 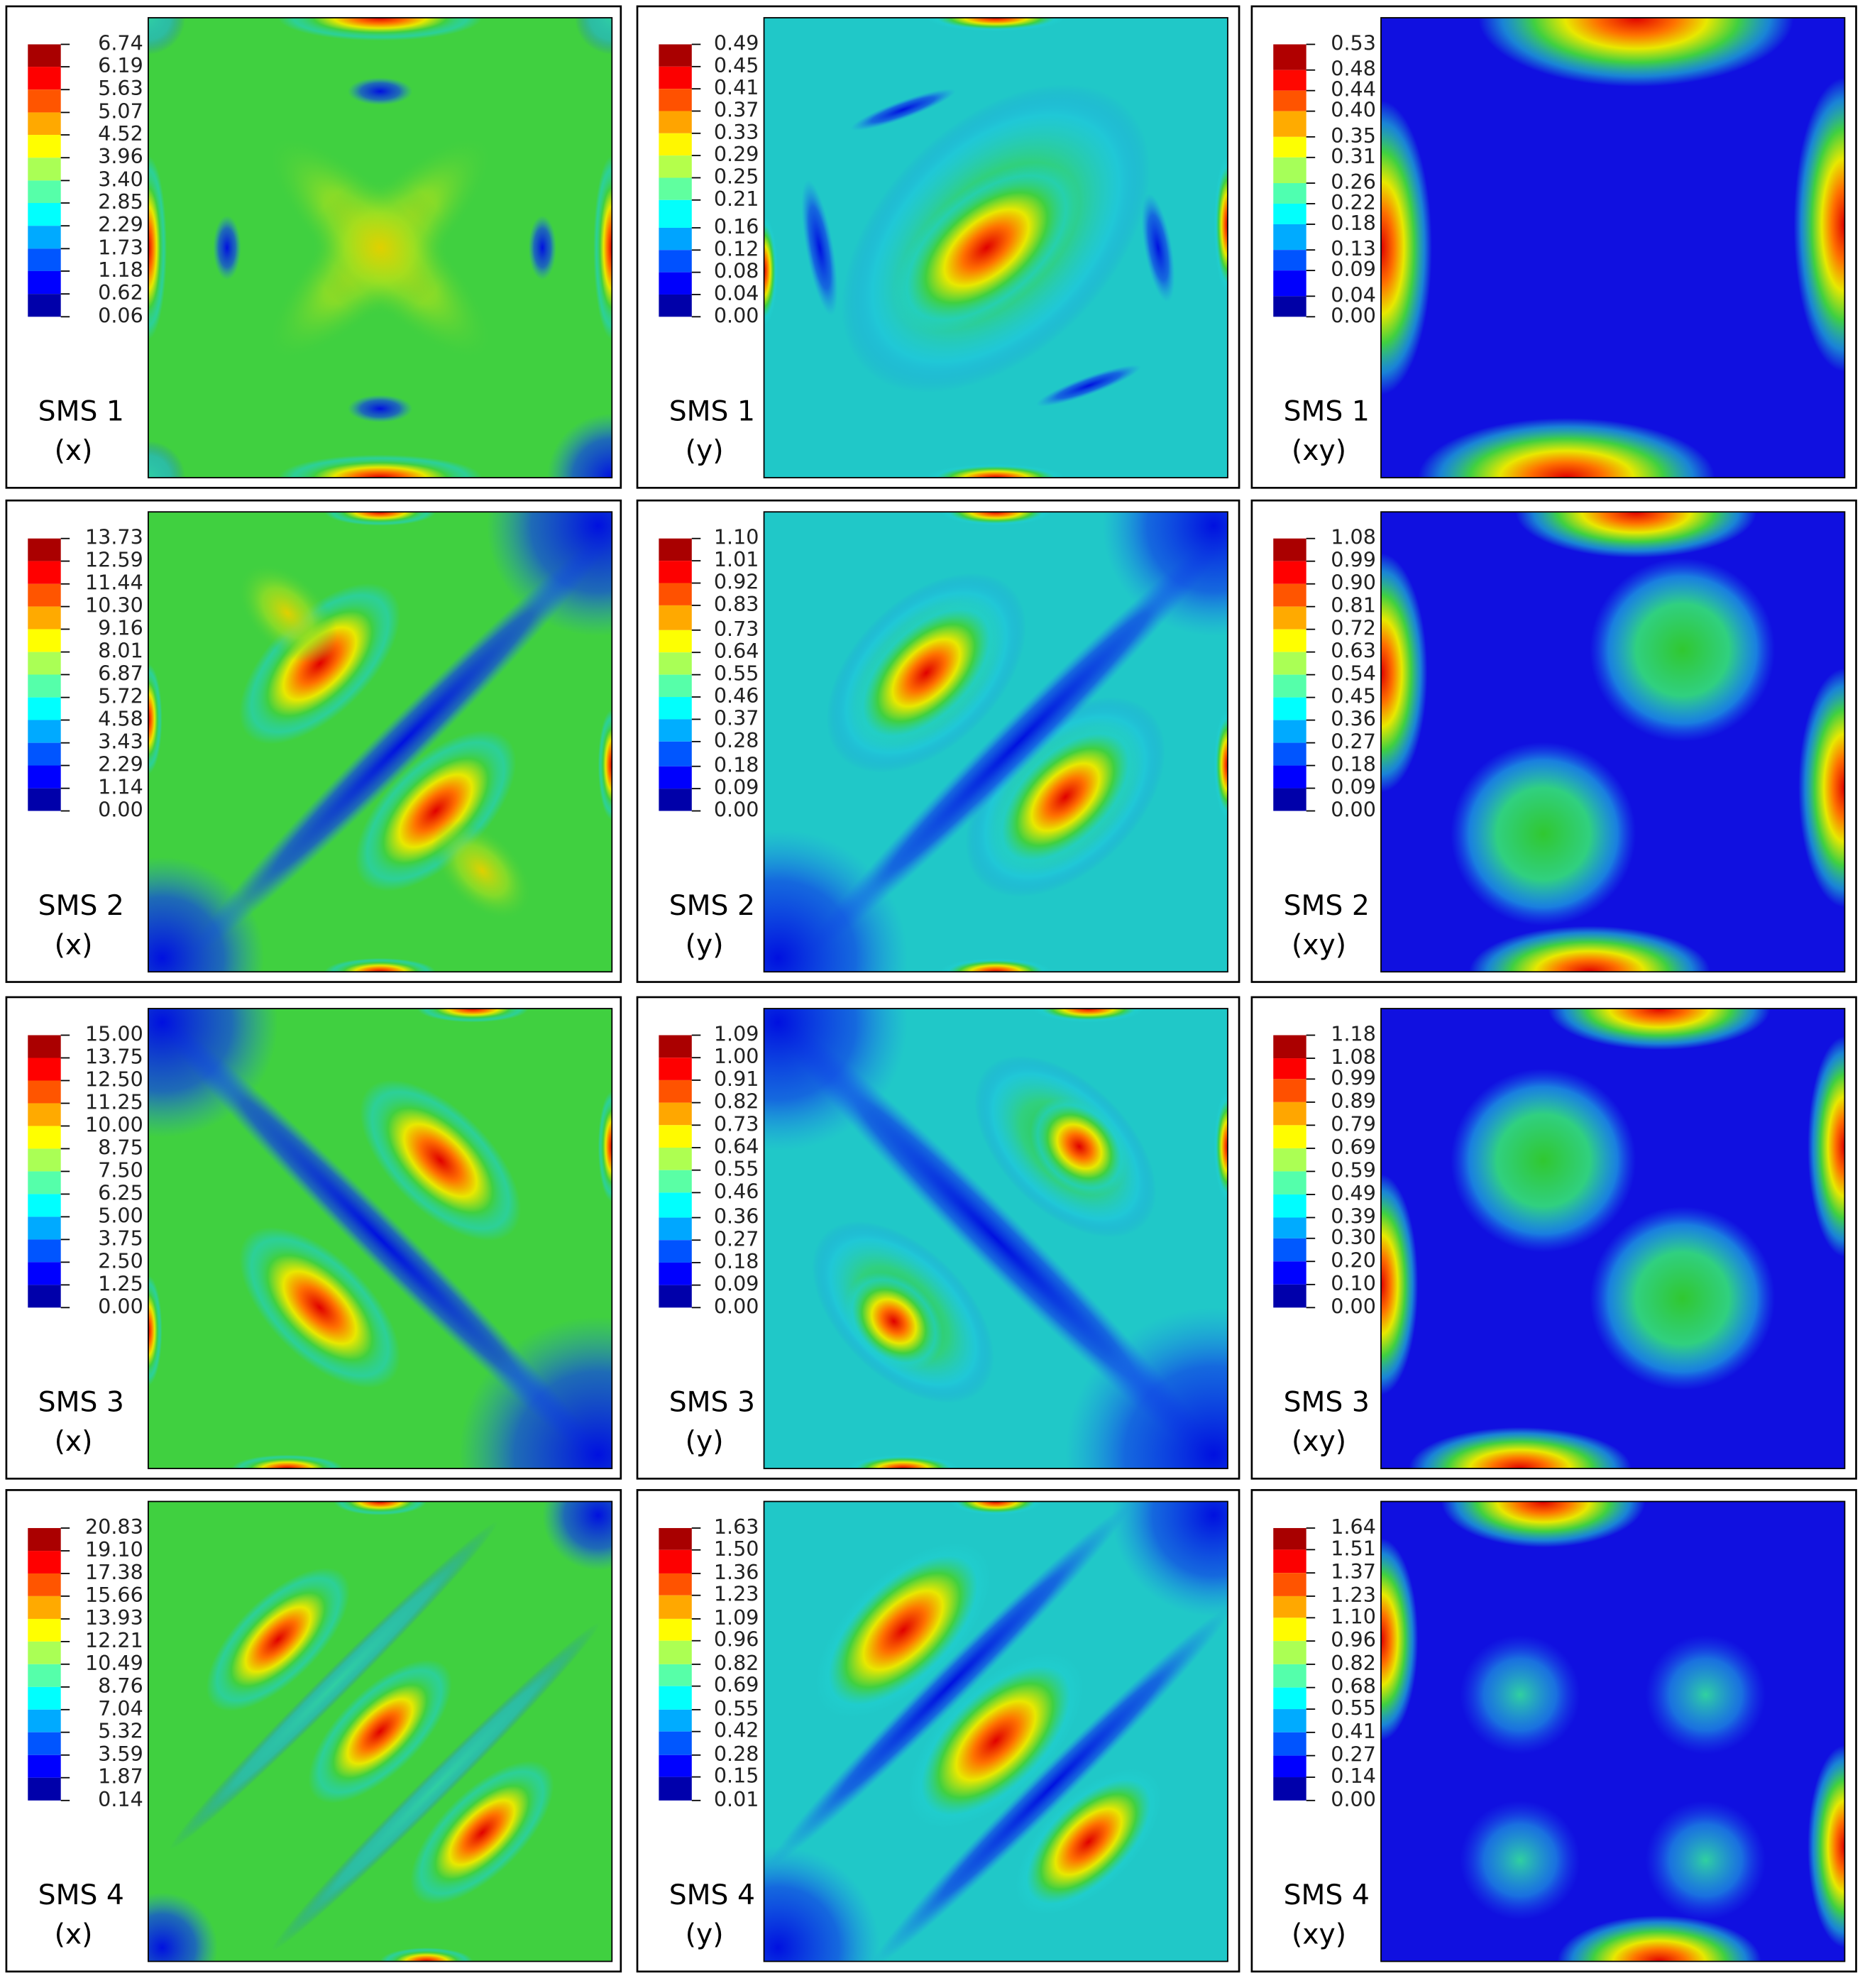 What do you see at coordinates (74, 1442) in the screenshot?
I see `panel-subtitle: (x)` at bounding box center [74, 1442].